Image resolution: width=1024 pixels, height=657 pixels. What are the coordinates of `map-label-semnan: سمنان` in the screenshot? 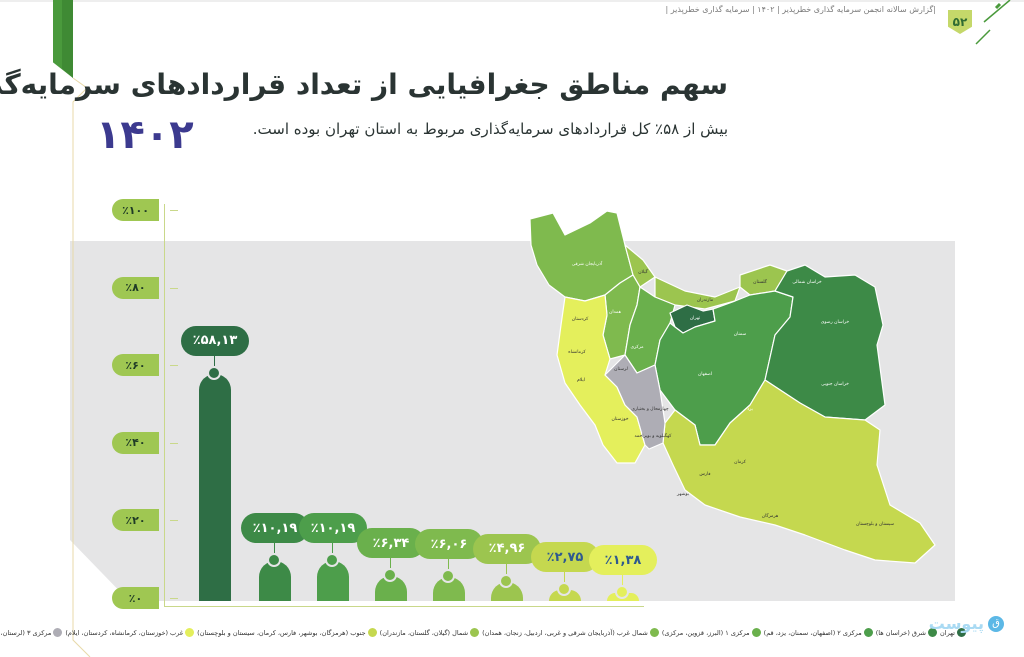 It's located at (740, 334).